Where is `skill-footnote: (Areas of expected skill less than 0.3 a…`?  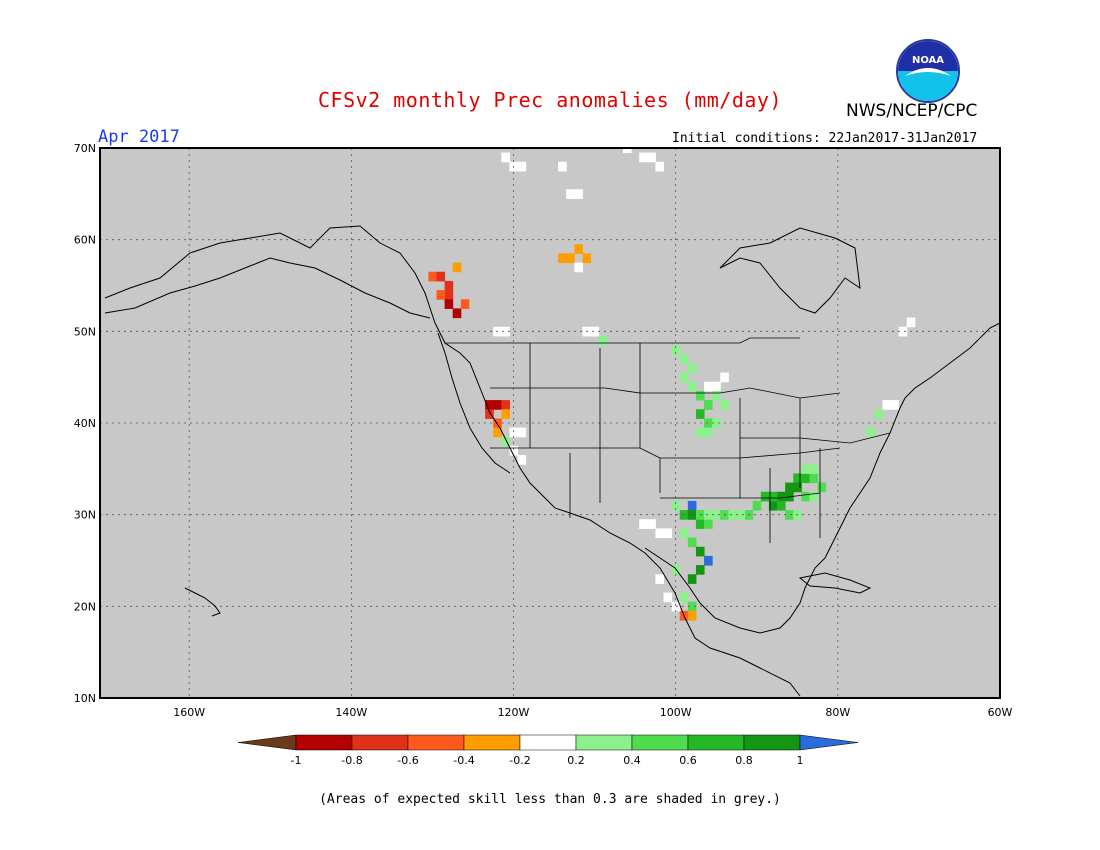 skill-footnote: (Areas of expected skill less than 0.3 a… is located at coordinates (550, 799).